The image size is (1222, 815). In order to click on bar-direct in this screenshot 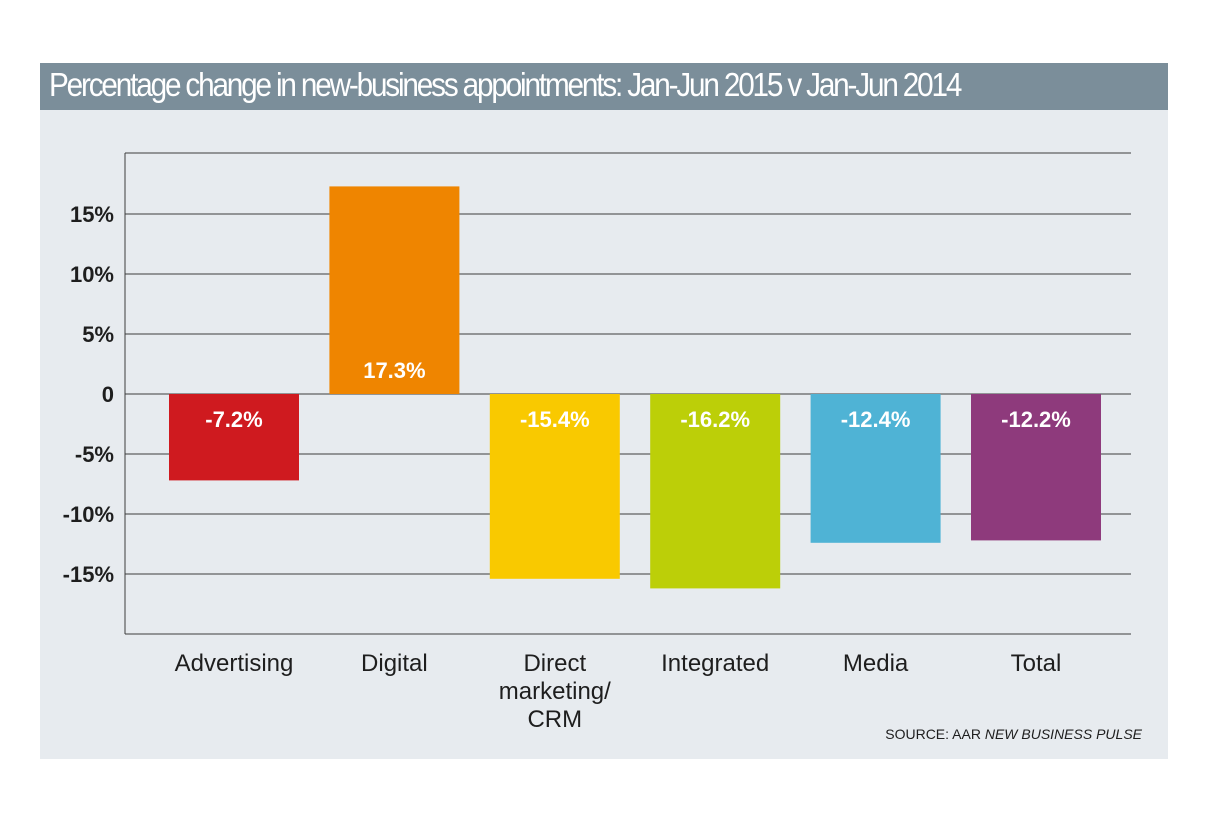, I will do `click(554, 486)`.